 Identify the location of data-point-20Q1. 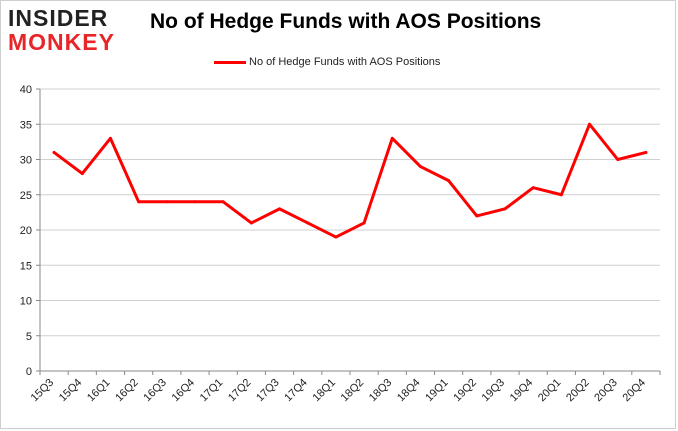
(561, 195).